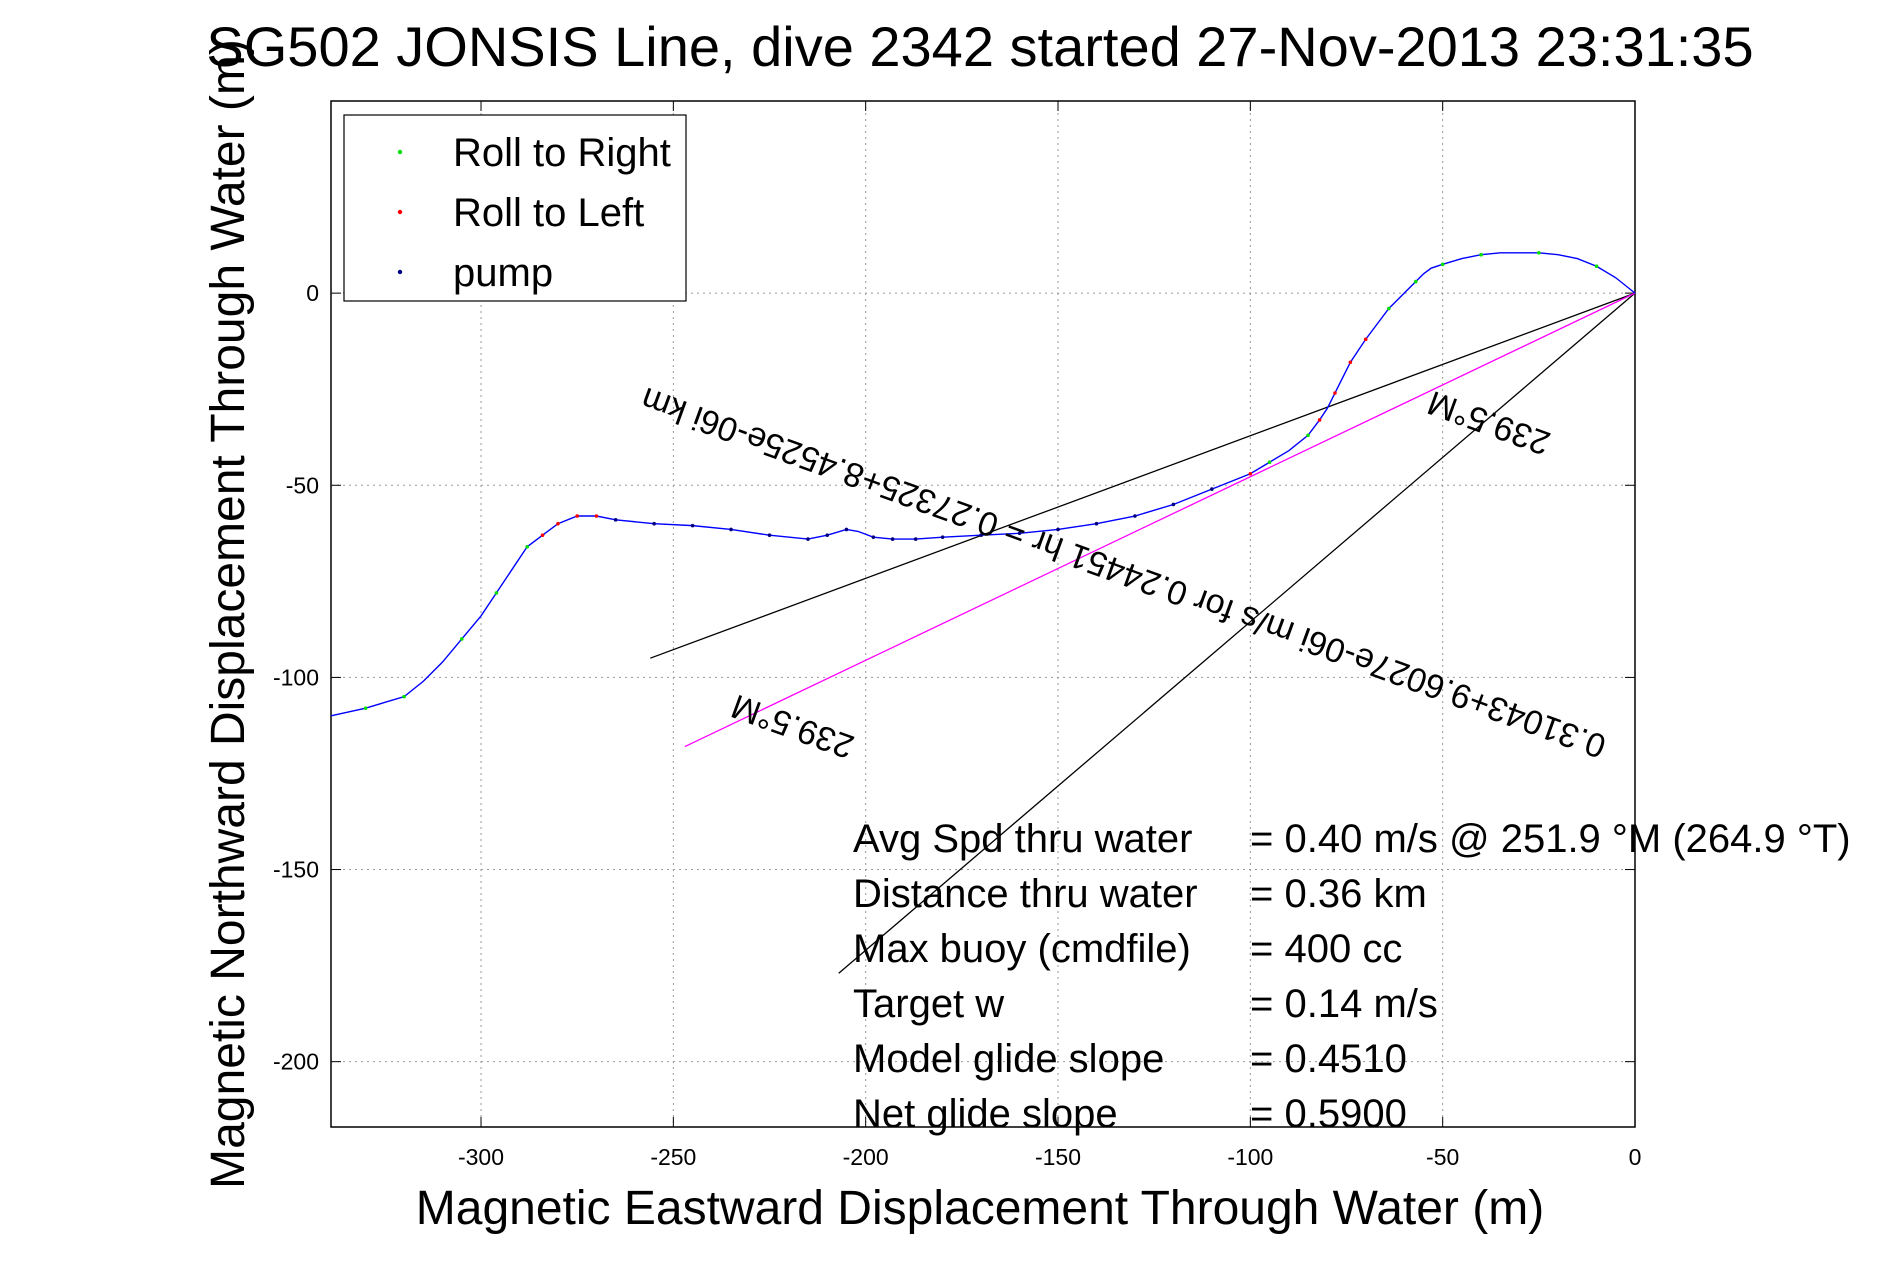 The height and width of the screenshot is (1262, 1891). Describe the element at coordinates (1328, 1114) in the screenshot. I see `stat-value: = 0.5900` at that location.